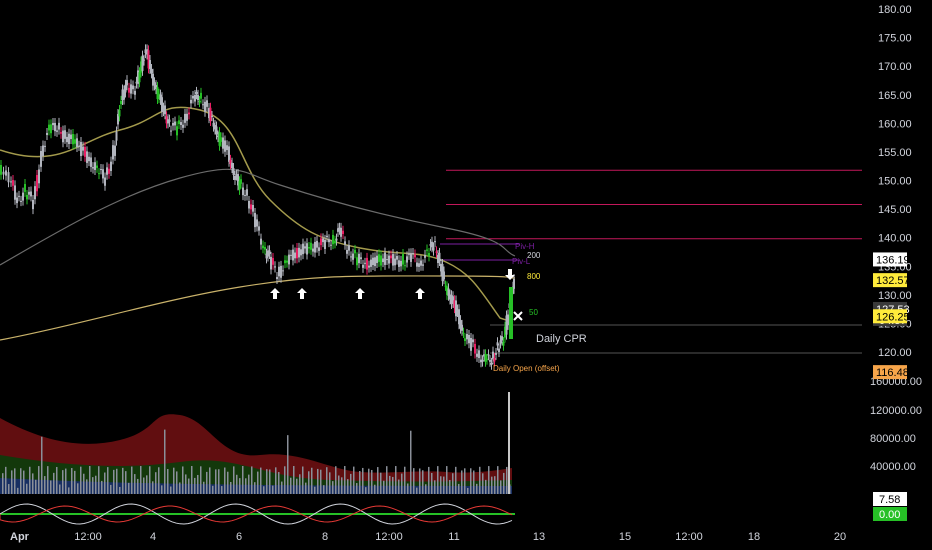 The image size is (932, 550). Describe the element at coordinates (509, 443) in the screenshot. I see `volume-bar-last` at that location.